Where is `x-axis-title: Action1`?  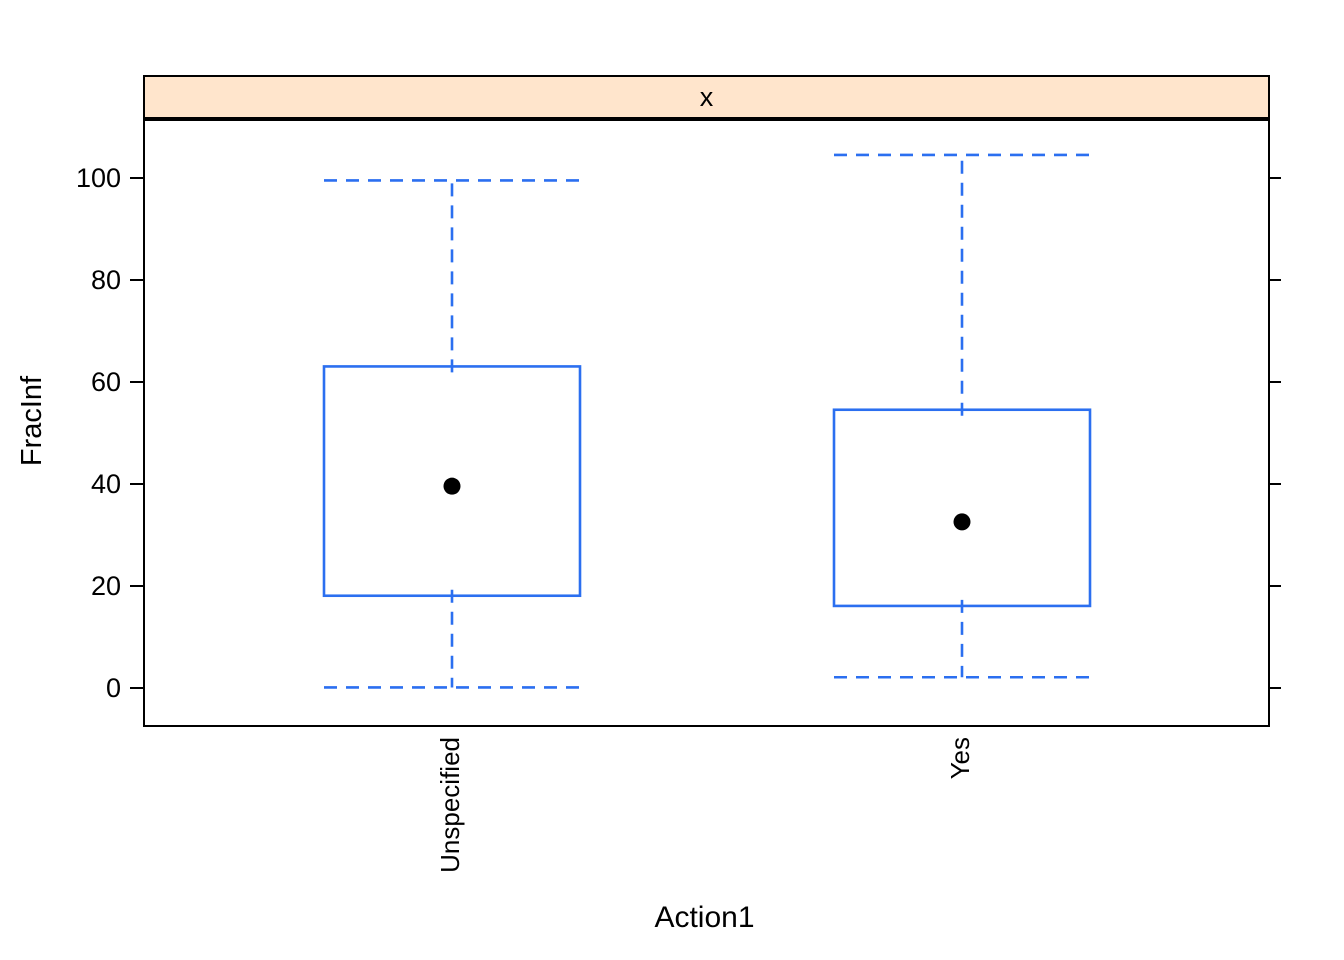 x-axis-title: Action1 is located at coordinates (704, 917).